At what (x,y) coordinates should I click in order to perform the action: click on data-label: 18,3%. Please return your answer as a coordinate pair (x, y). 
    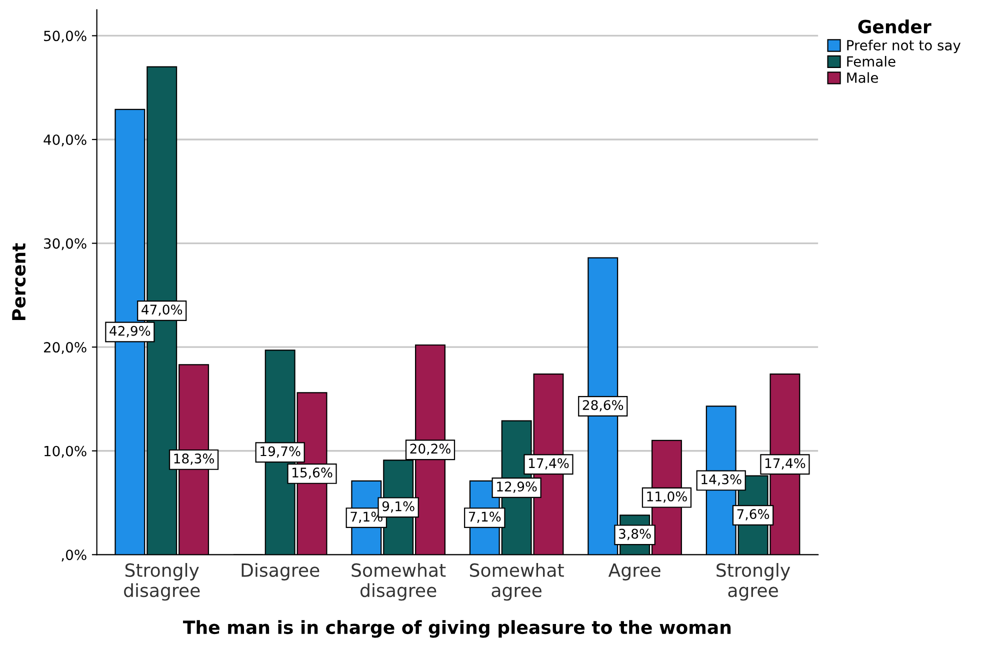
    Looking at the image, I should click on (194, 459).